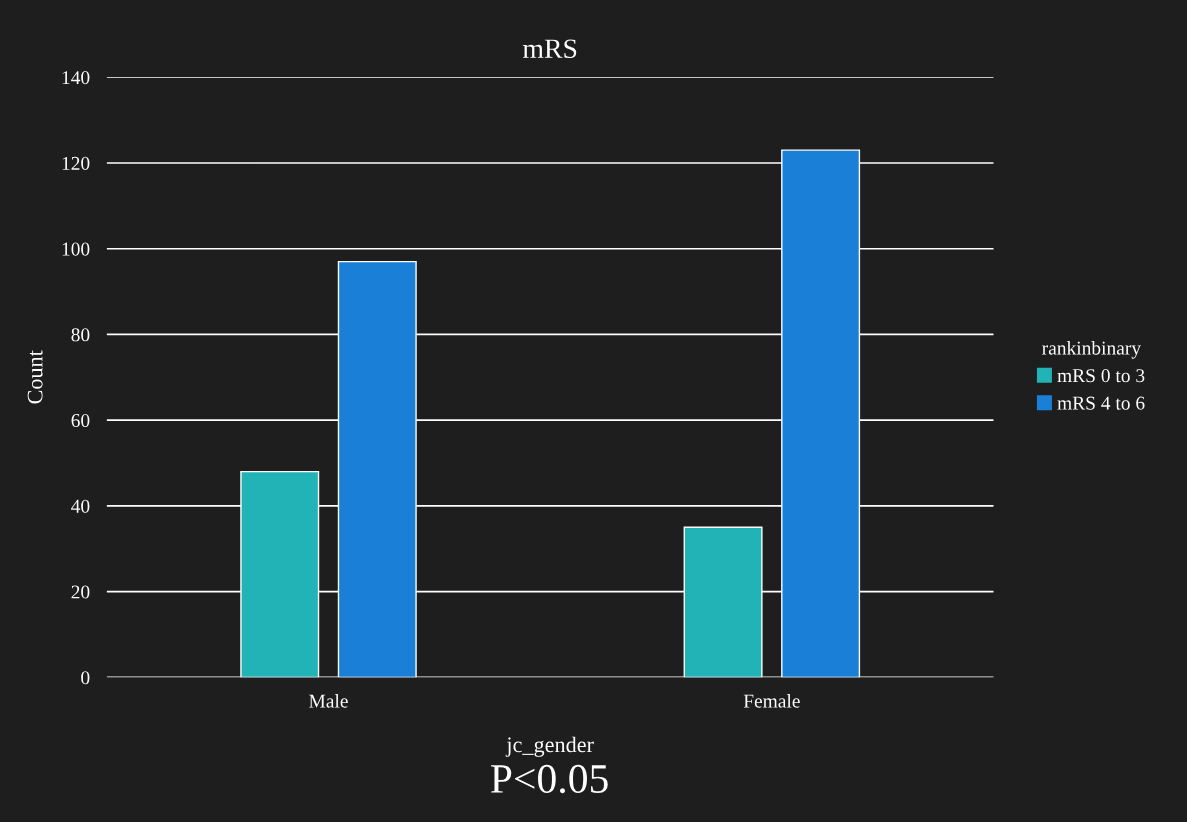 This screenshot has width=1187, height=822. I want to click on y-tick-label: 60, so click(80, 420).